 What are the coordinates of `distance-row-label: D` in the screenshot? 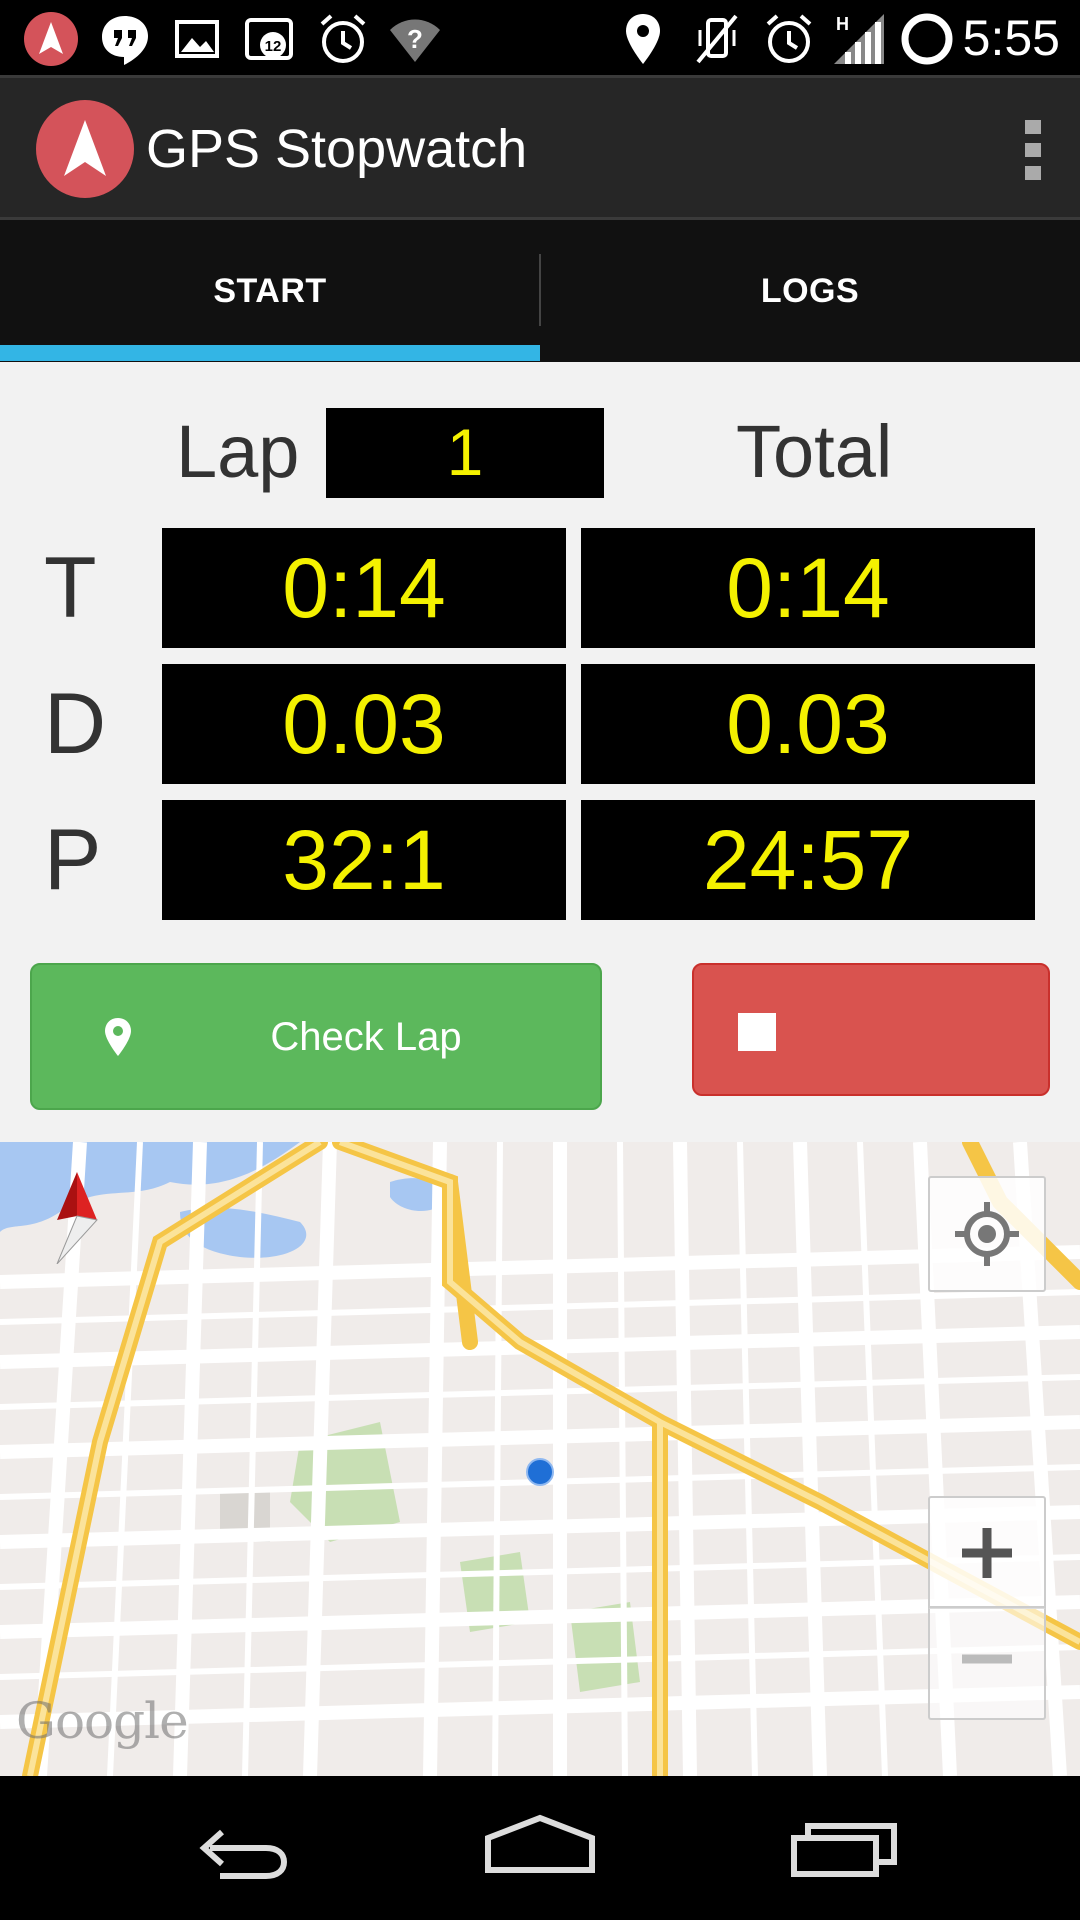 It's located at (75, 724).